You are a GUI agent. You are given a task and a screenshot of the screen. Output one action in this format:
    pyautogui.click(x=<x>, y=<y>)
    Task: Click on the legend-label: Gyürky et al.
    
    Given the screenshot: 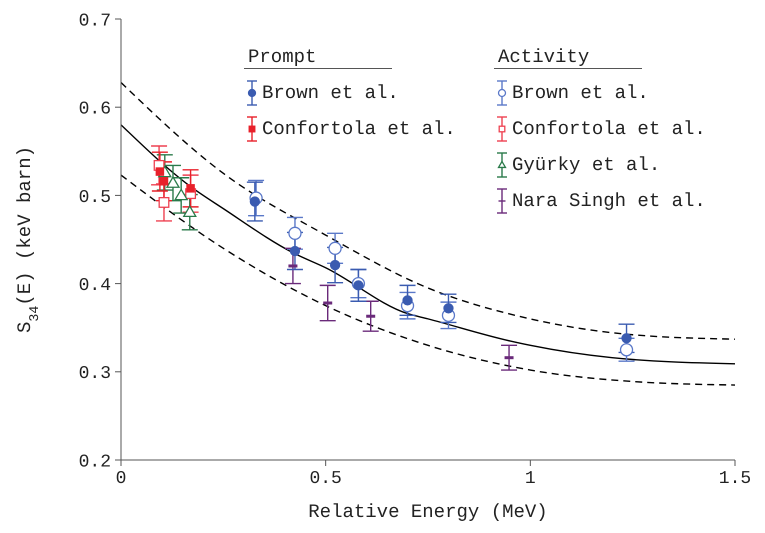 What is the action you would take?
    pyautogui.click(x=586, y=165)
    